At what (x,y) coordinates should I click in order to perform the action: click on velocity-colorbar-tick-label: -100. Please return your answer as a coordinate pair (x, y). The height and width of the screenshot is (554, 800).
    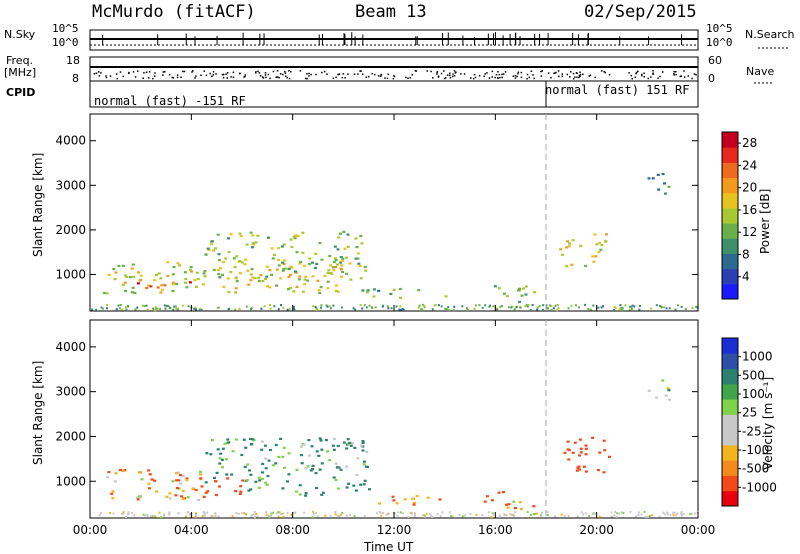
    Looking at the image, I should click on (755, 450).